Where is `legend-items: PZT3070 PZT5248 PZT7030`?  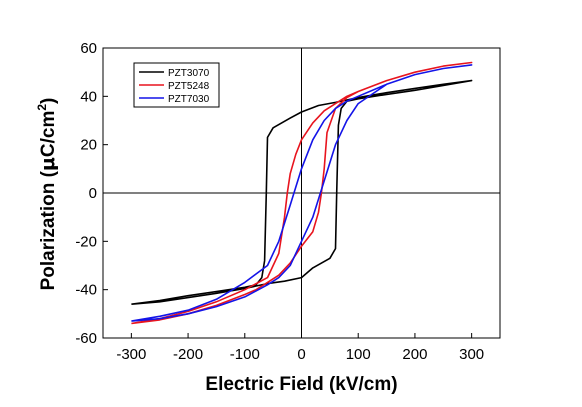
legend-items: PZT3070 PZT5248 PZT7030 is located at coordinates (174, 86).